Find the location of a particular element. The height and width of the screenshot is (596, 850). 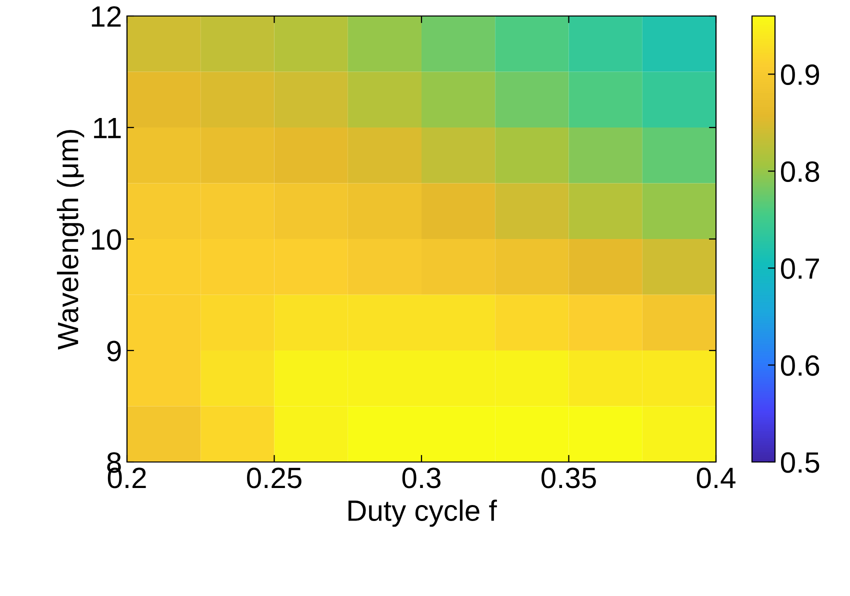

x-axis-title: Duty cycle f is located at coordinates (422, 513).